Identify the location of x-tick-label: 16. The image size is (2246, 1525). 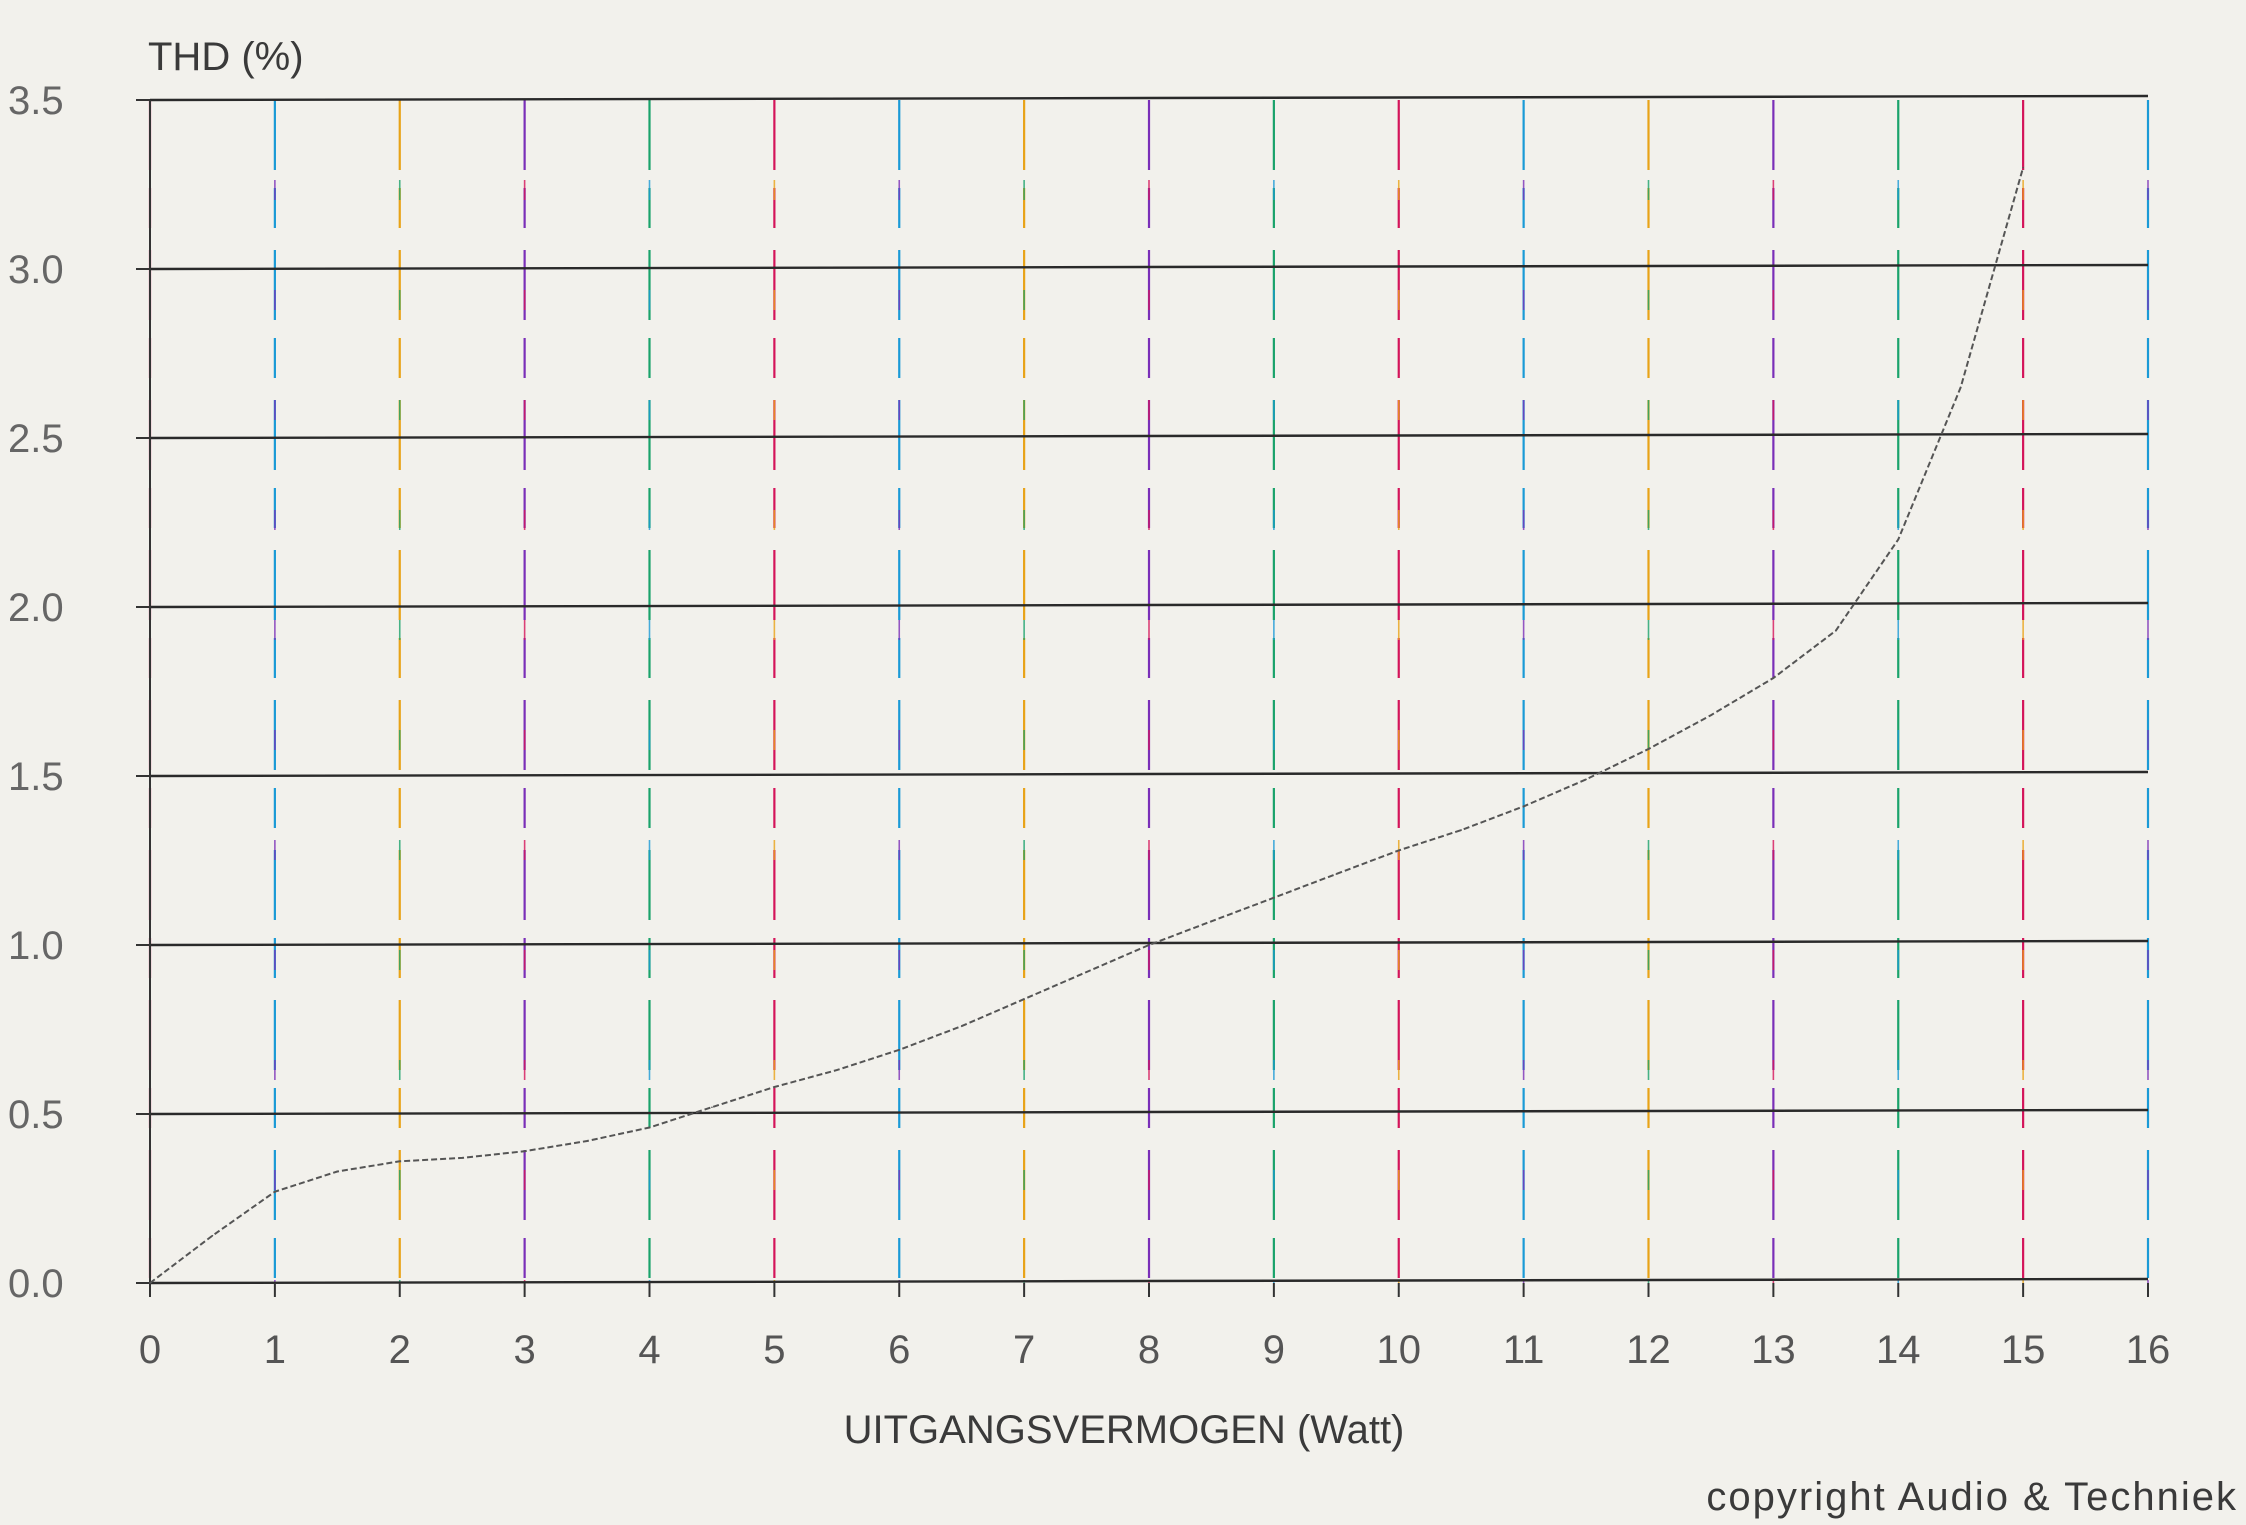
(2148, 1350).